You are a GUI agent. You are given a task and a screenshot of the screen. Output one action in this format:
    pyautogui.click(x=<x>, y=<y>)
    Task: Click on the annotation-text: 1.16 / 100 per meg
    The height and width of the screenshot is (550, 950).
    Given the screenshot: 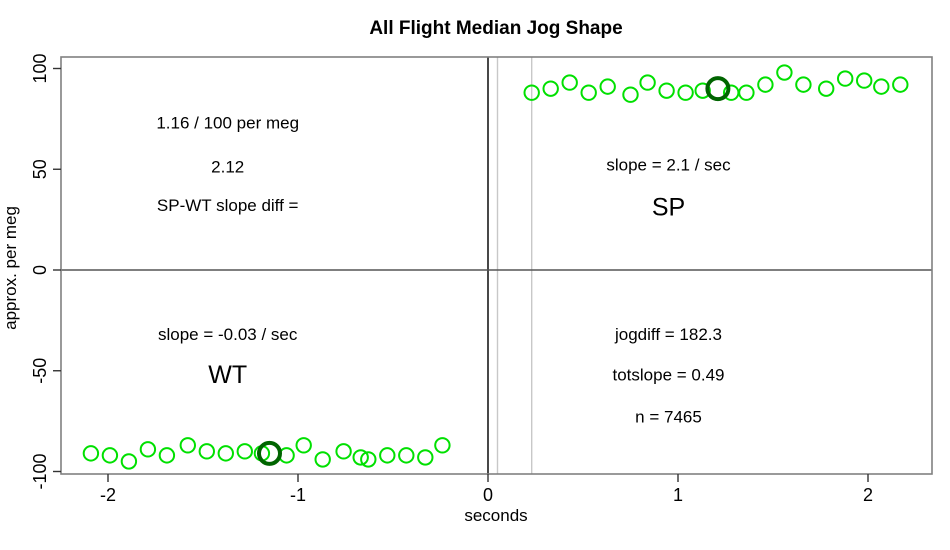 What is the action you would take?
    pyautogui.click(x=227, y=122)
    